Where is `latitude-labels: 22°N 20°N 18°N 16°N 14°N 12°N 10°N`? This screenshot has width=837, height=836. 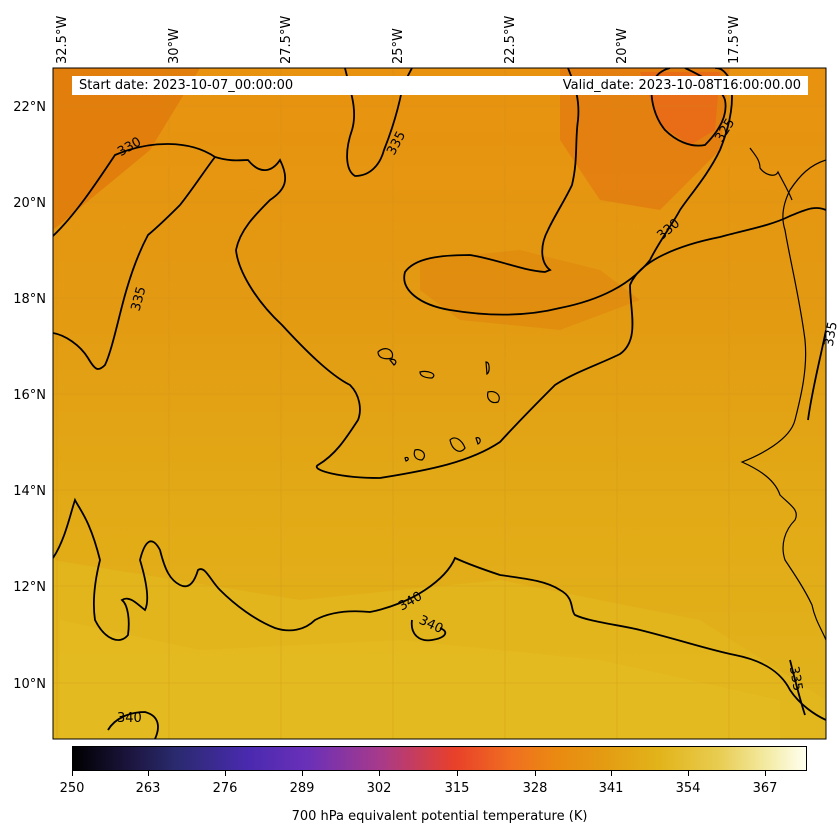
latitude-labels: 22°N 20°N 18°N 16°N 14°N 12°N 10°N is located at coordinates (29, 396).